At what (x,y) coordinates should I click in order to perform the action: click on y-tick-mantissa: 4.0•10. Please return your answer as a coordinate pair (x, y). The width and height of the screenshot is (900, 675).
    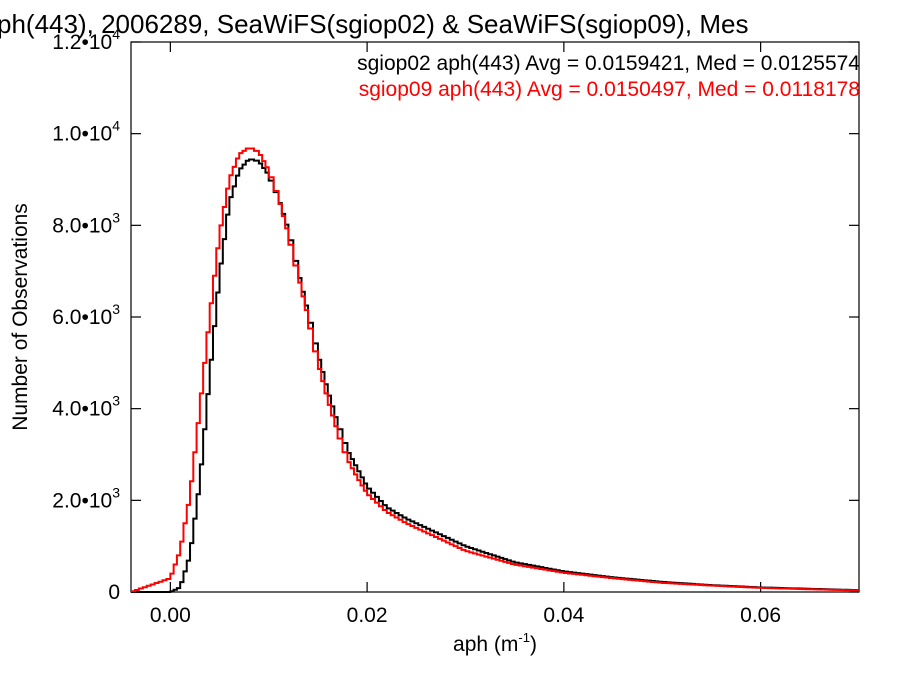
    Looking at the image, I should click on (82, 409).